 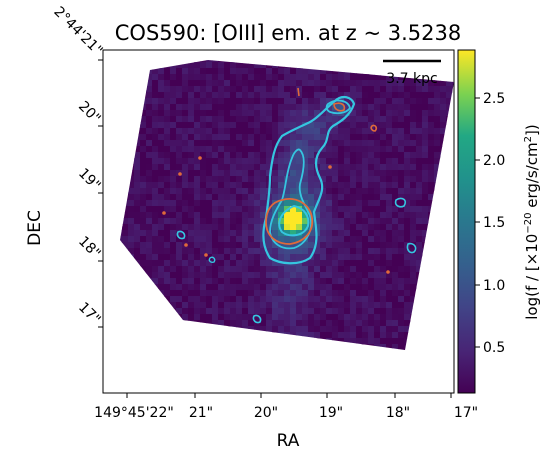 I want to click on contour-left-small, so click(x=212, y=259).